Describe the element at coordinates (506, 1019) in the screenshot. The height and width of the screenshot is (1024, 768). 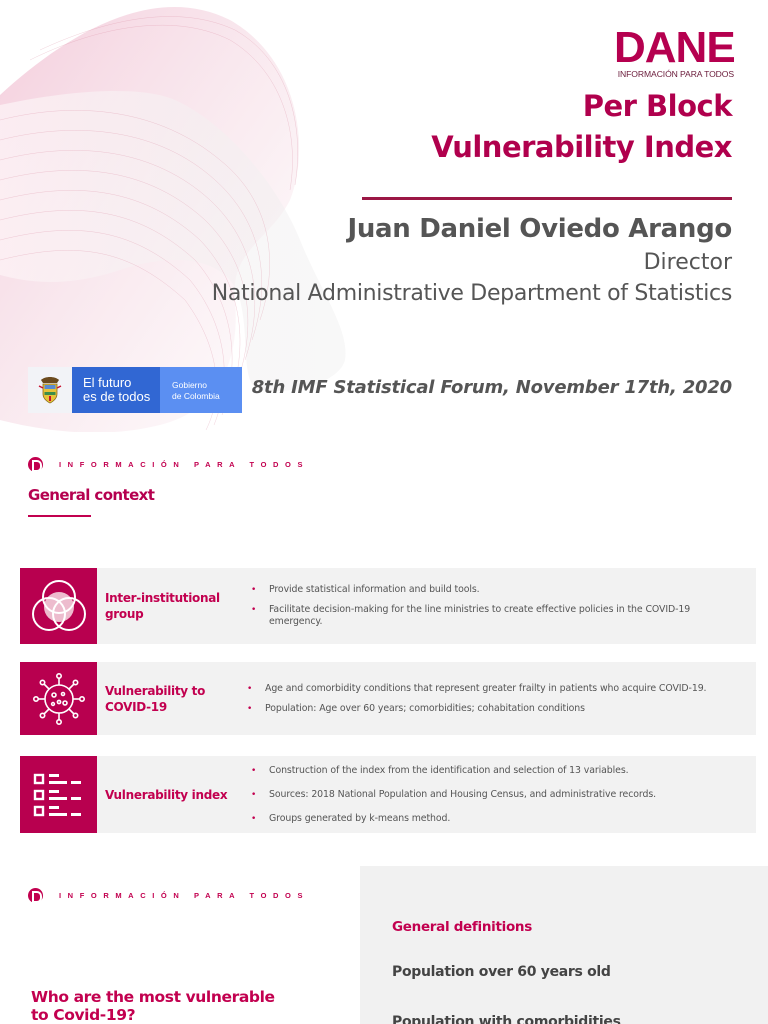
I see `definition-item: Population with comorbidities` at that location.